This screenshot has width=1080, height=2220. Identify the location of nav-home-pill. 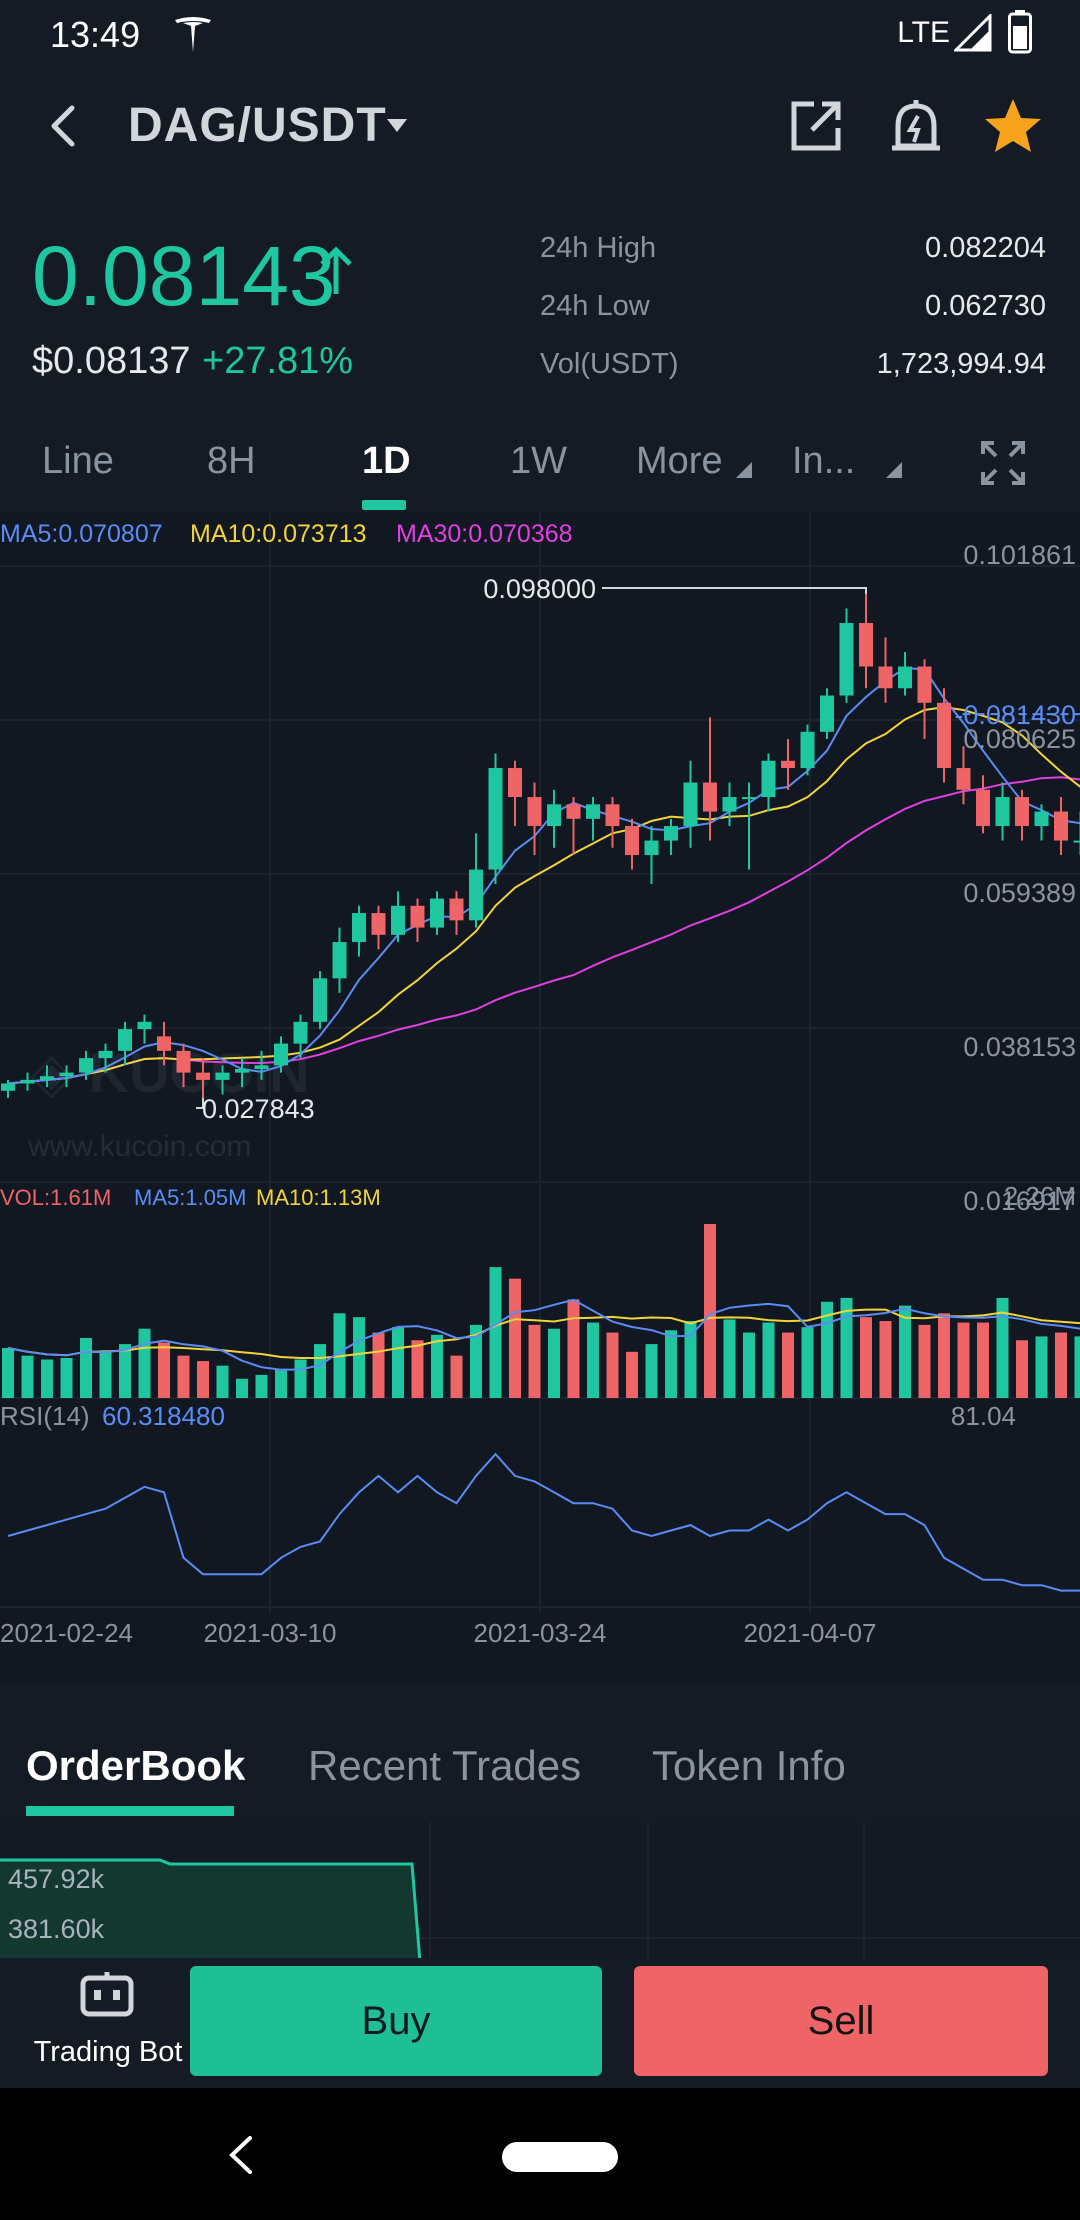
(560, 2157).